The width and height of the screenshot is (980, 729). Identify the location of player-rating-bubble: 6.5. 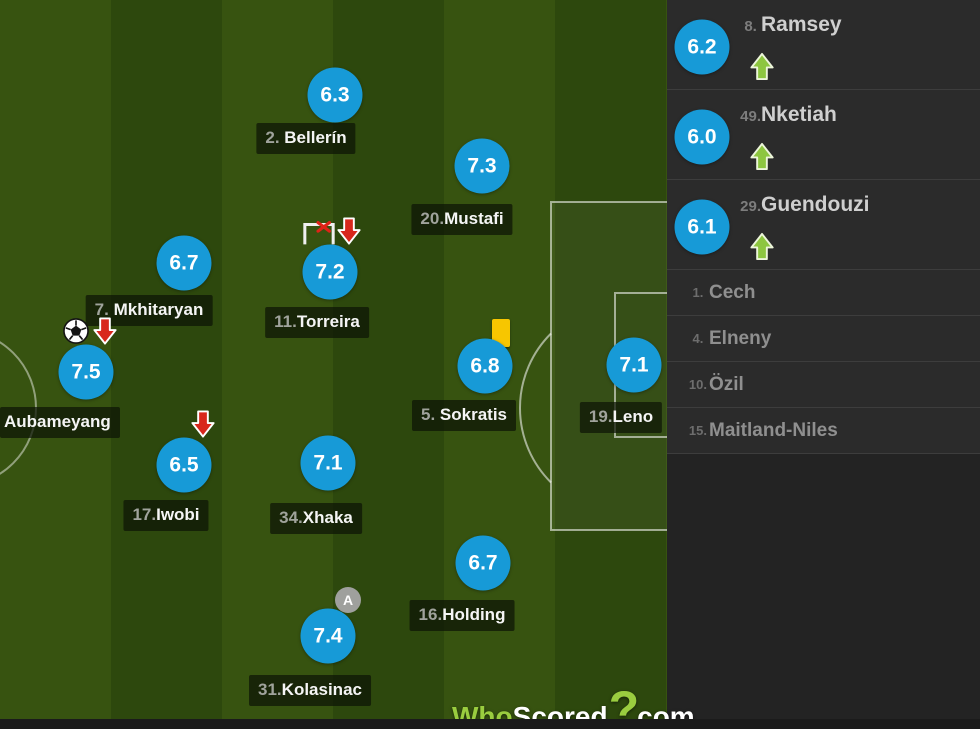
(184, 465).